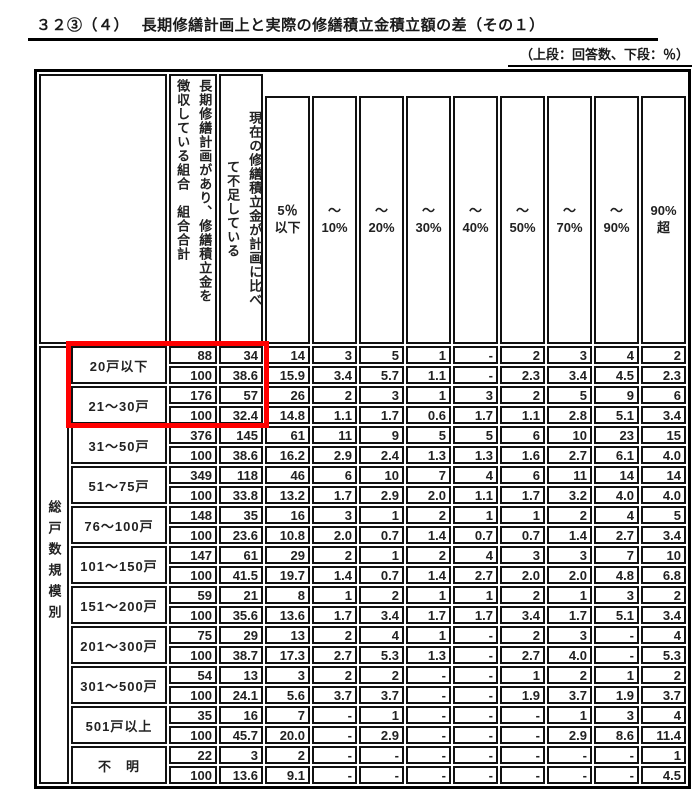  I want to click on percent-cell: 2.4, so click(381, 455).